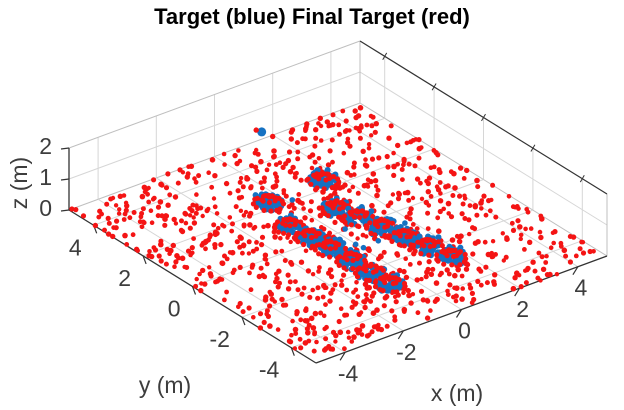  Describe the element at coordinates (406, 352) in the screenshot. I see `x-tick-label: -2` at that location.